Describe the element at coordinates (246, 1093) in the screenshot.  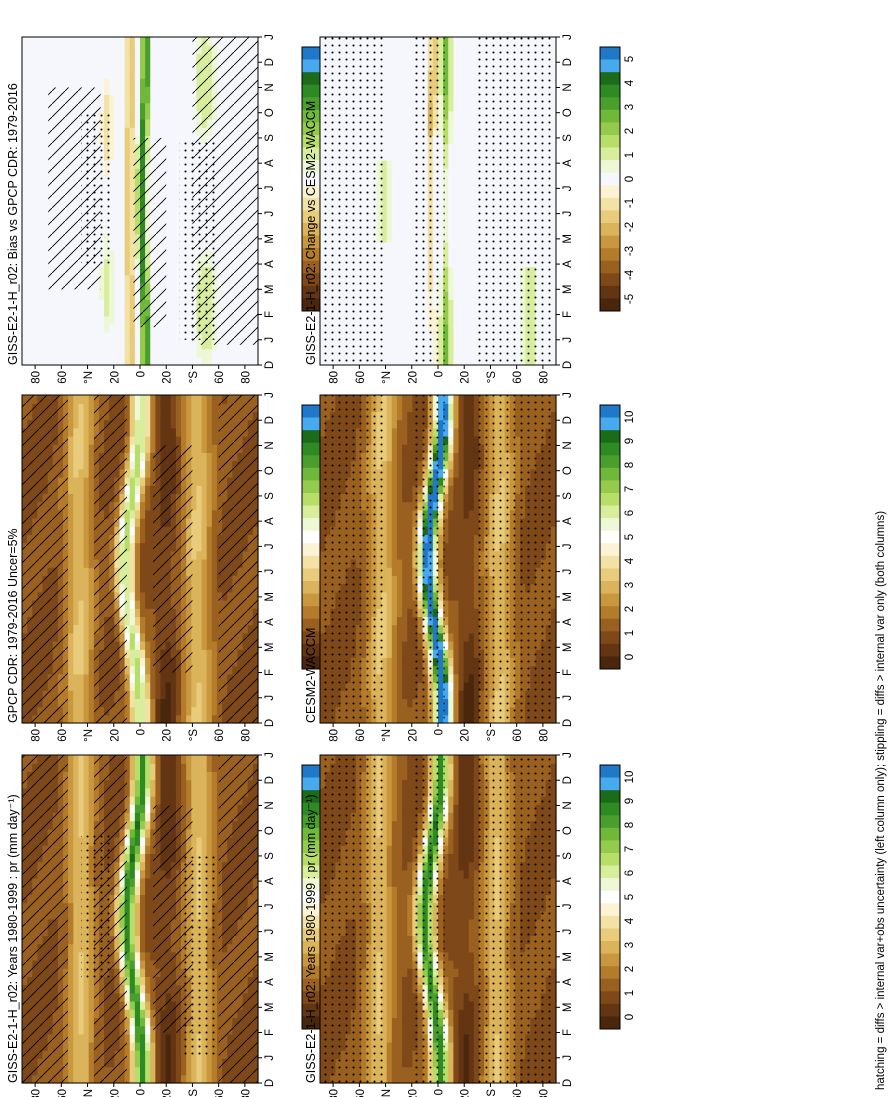
I see `lat-tick-label: 80` at that location.